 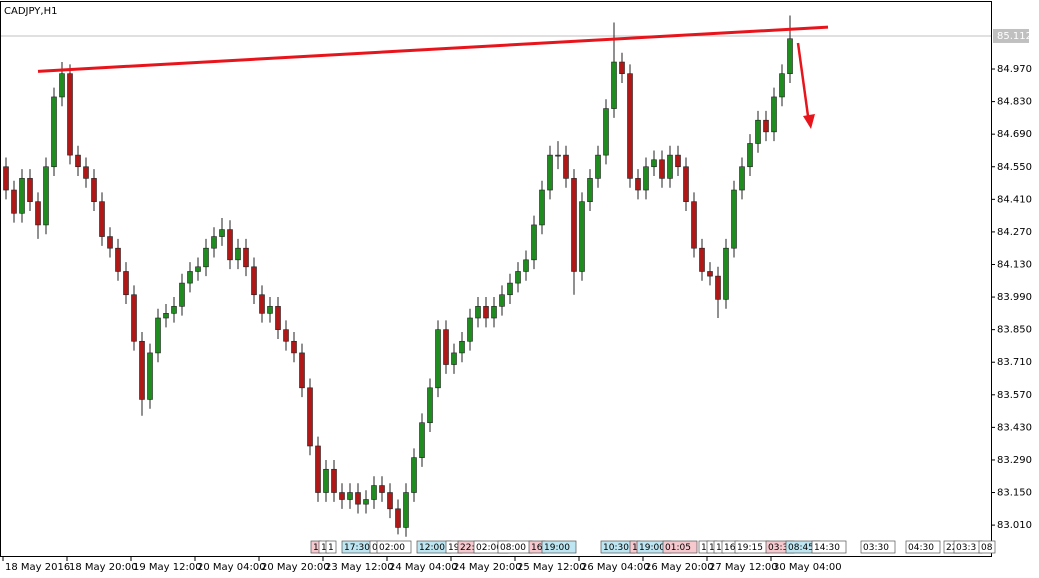 What do you see at coordinates (30, 11) in the screenshot?
I see `chart-title: CADJPY,H1` at bounding box center [30, 11].